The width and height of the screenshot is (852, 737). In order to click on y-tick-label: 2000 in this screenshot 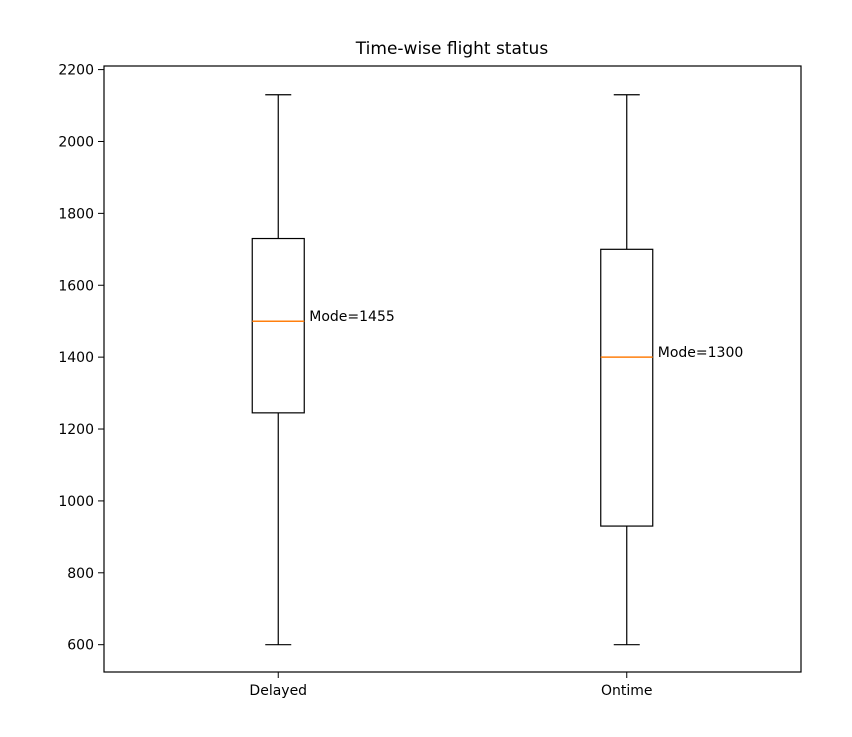, I will do `click(76, 142)`.